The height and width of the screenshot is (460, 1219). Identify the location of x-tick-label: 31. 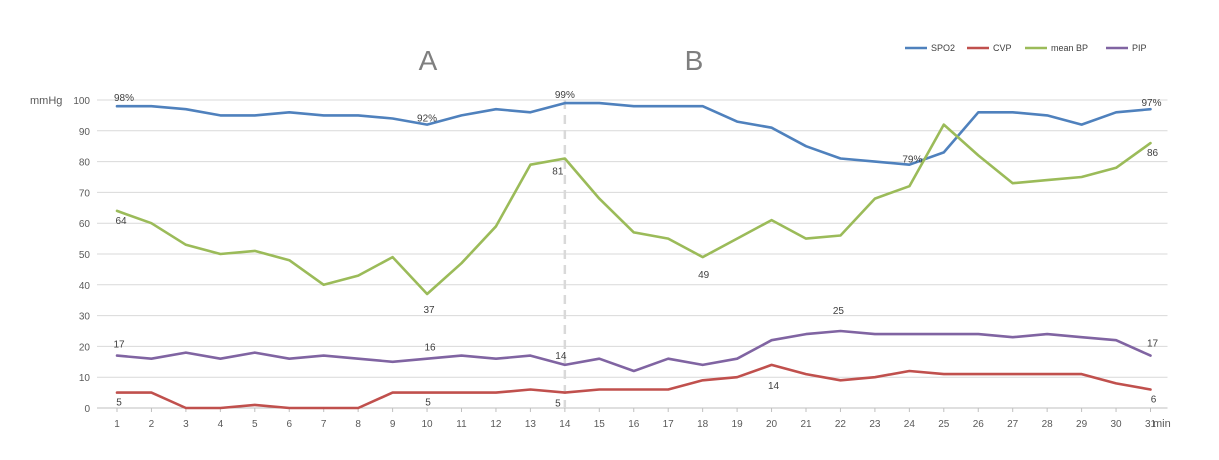
(1151, 424).